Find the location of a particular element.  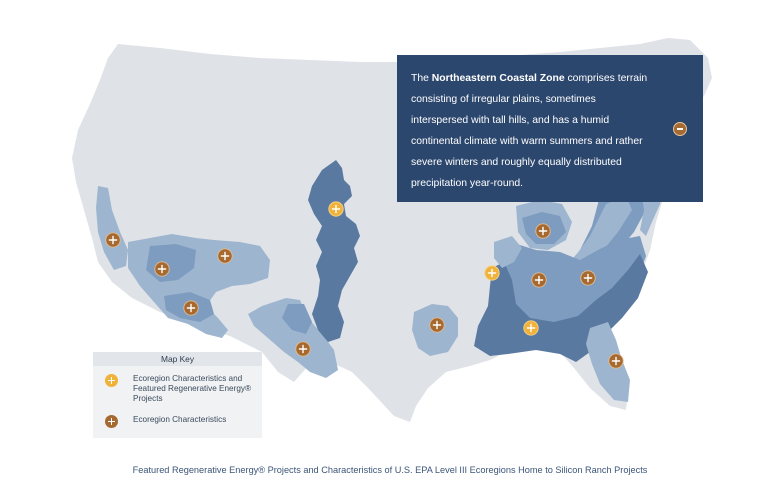

marker-tennessee is located at coordinates (539, 280).